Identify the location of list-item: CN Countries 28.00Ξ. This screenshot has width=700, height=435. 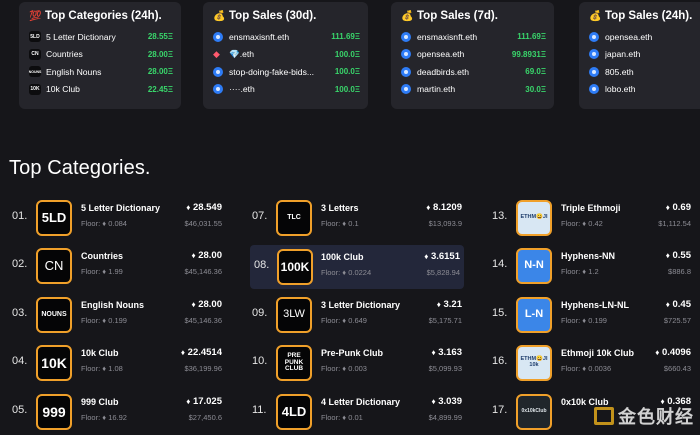
(101, 55).